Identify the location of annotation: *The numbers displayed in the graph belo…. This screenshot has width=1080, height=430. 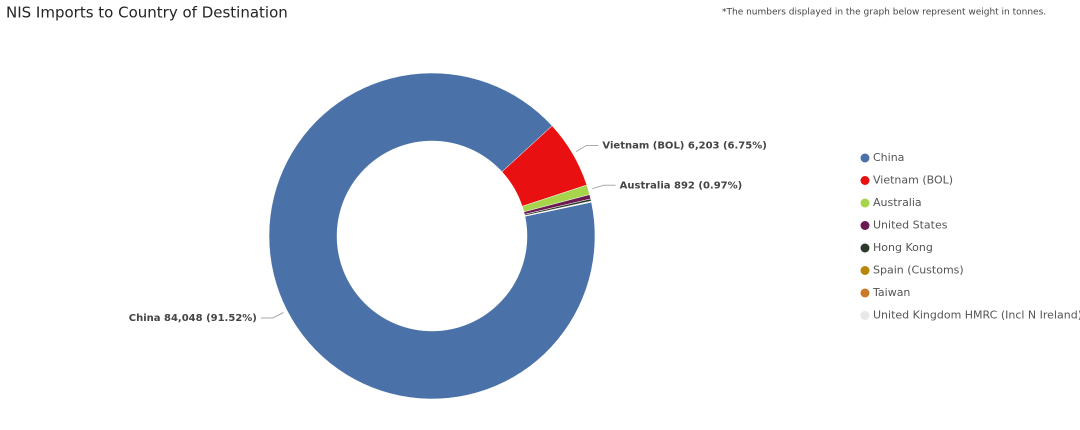
(884, 13).